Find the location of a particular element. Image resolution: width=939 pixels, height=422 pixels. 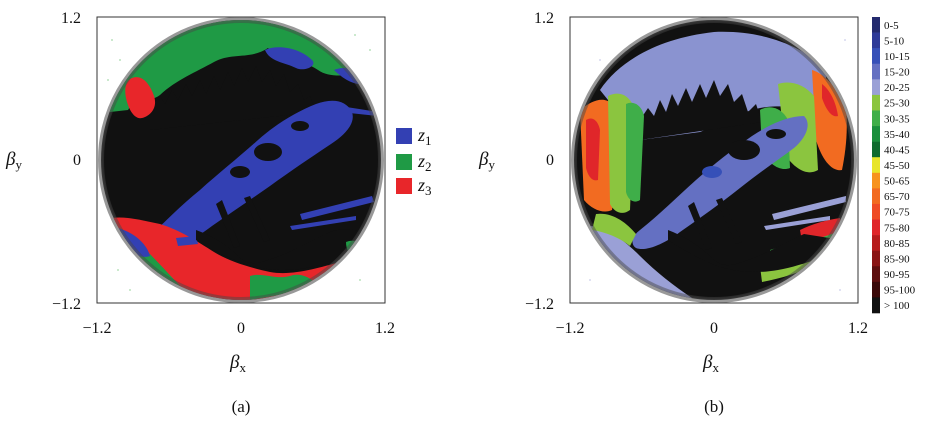

ytick-a-top: 1.2 is located at coordinates (71, 18).